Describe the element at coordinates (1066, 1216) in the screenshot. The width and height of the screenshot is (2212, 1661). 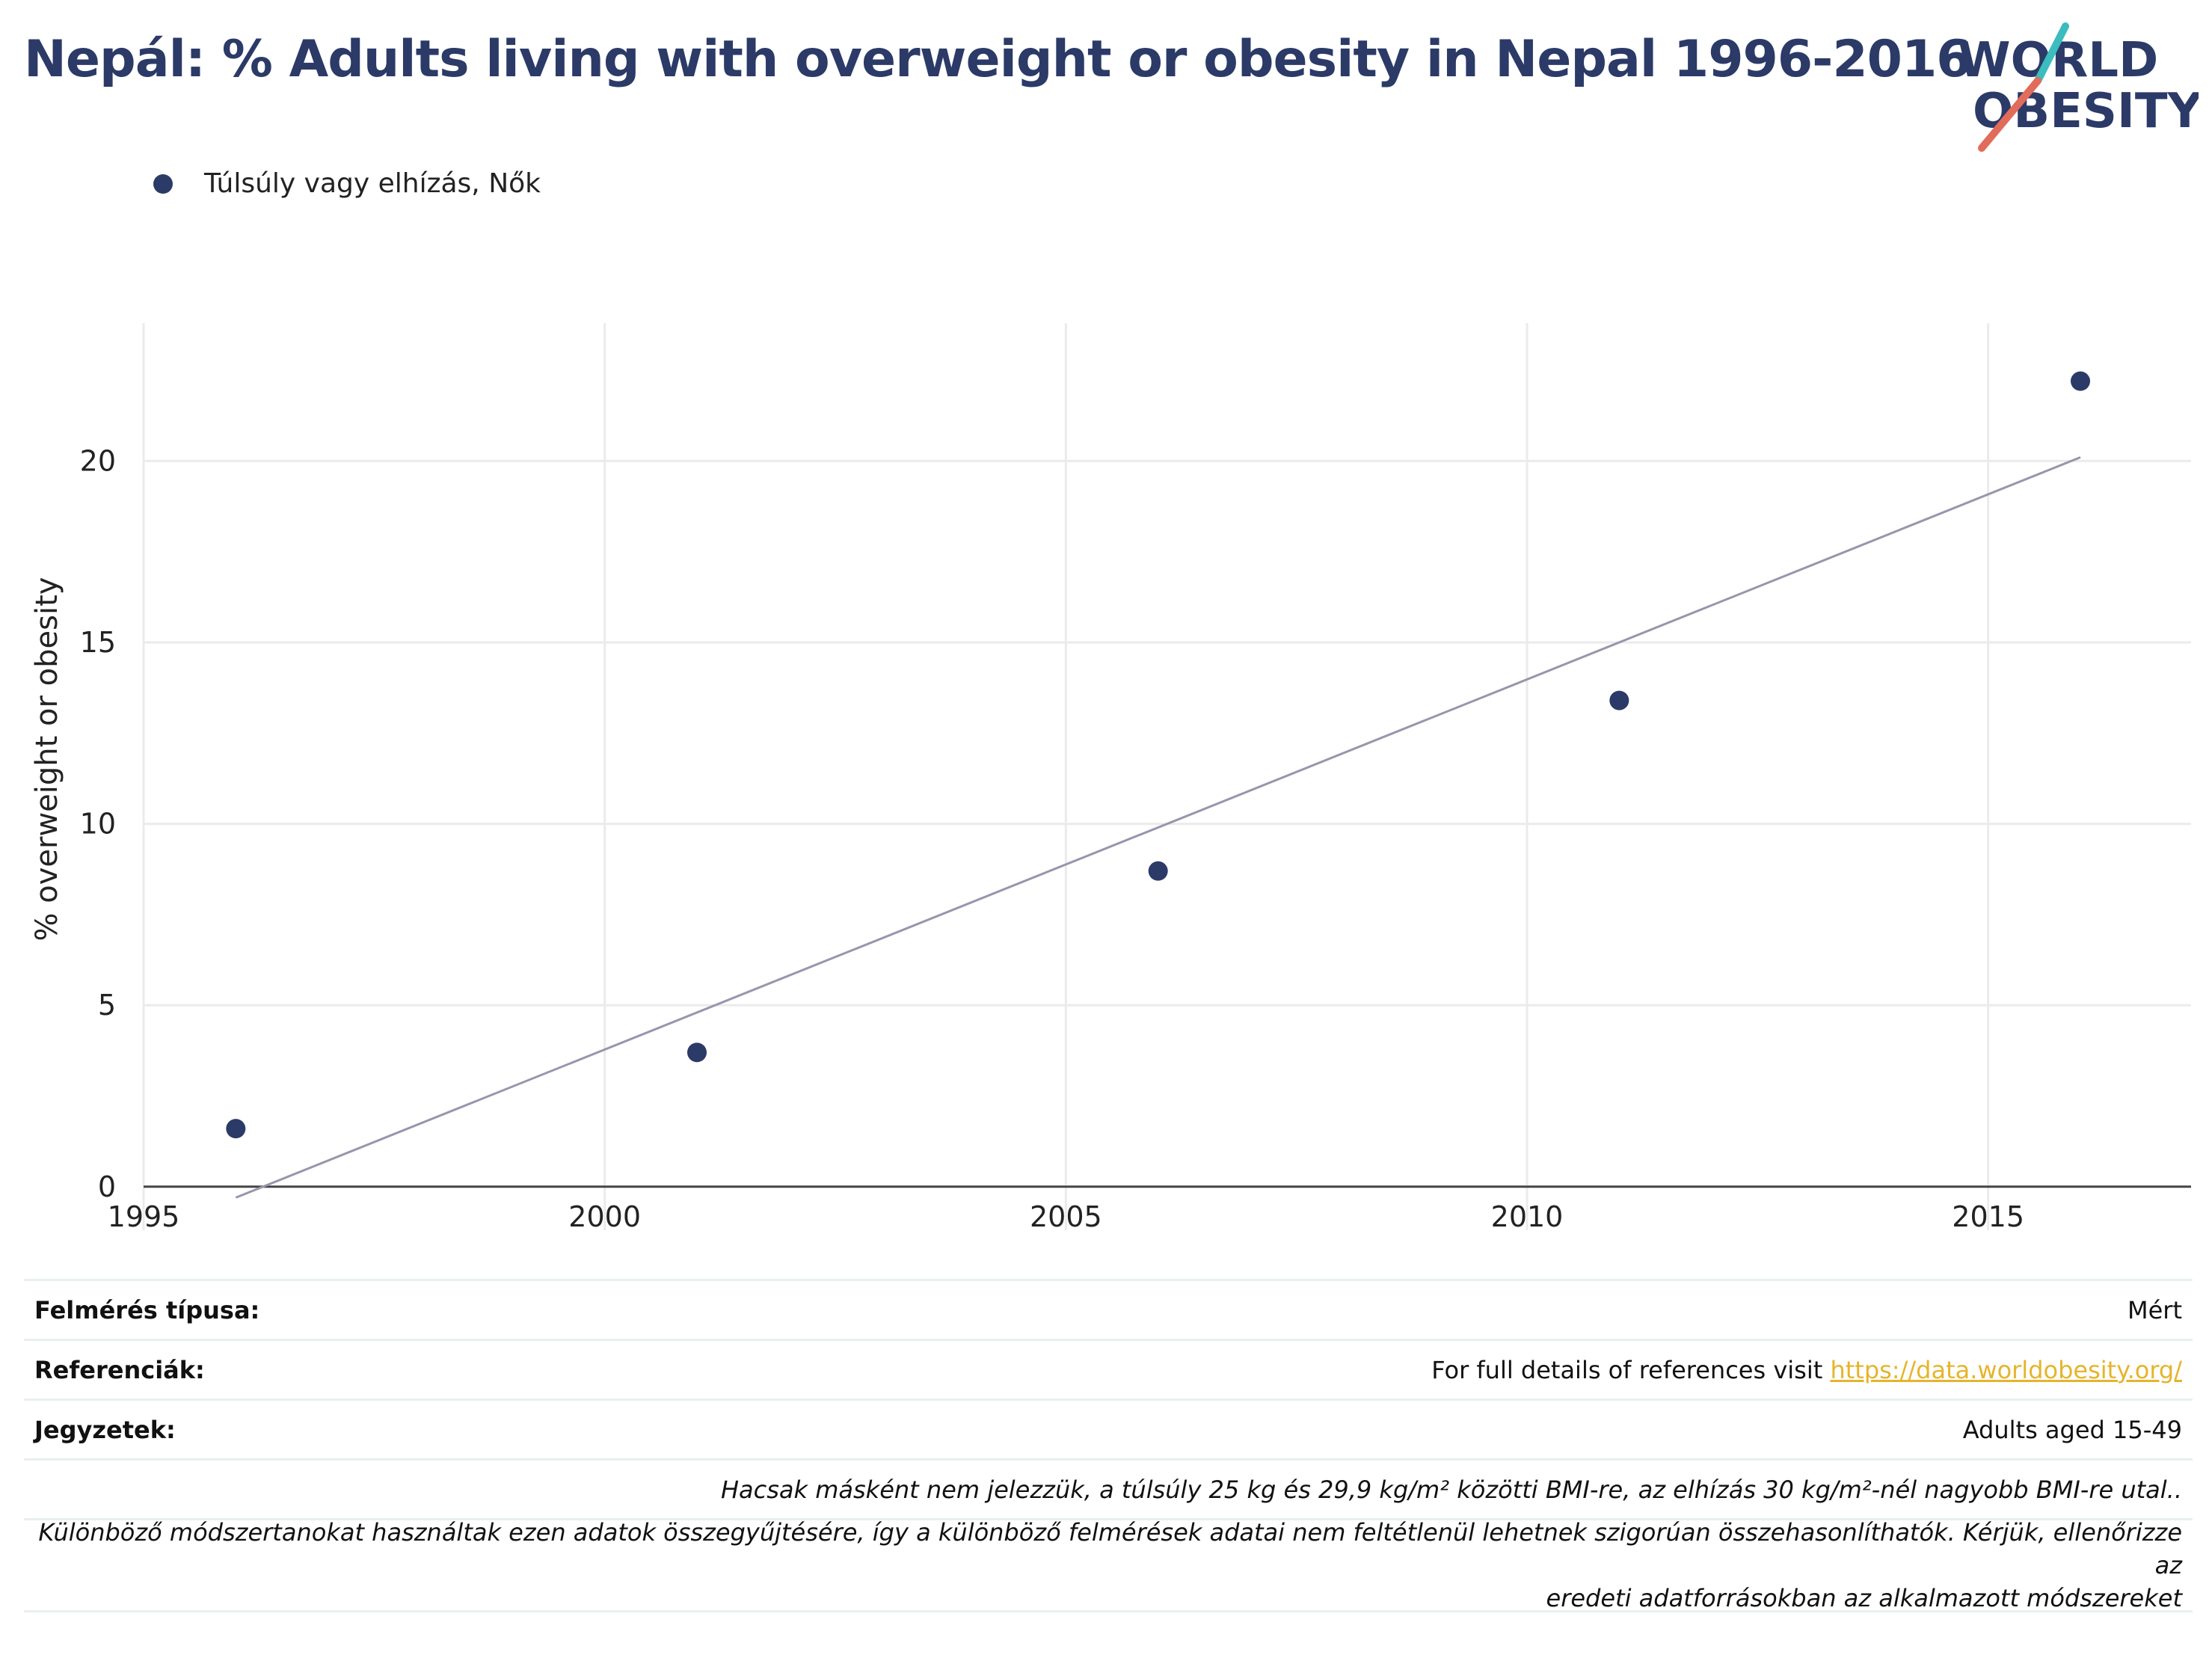
I see `x-tick-label: 2005` at that location.